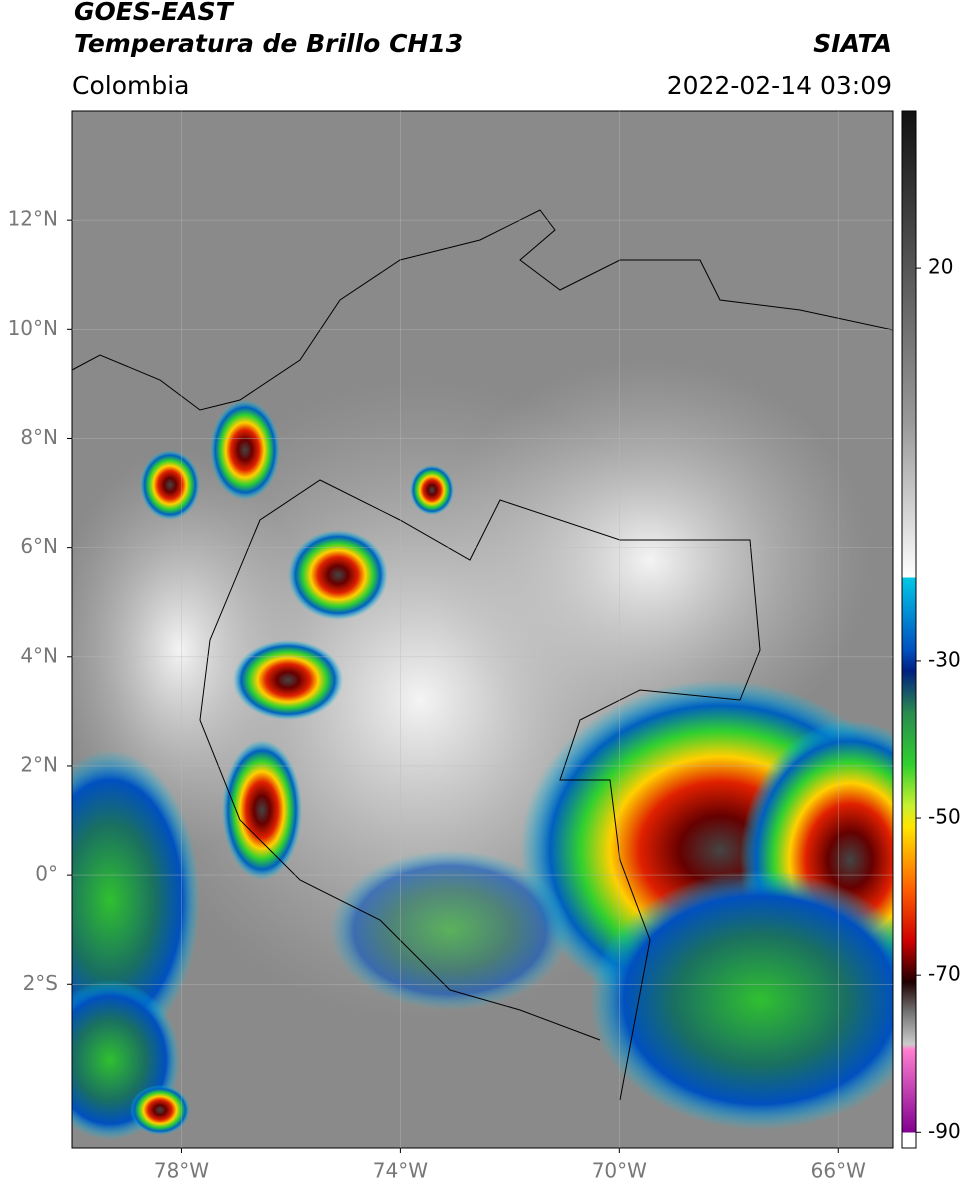  What do you see at coordinates (33, 328) in the screenshot?
I see `lat-tick-label: 10°N` at bounding box center [33, 328].